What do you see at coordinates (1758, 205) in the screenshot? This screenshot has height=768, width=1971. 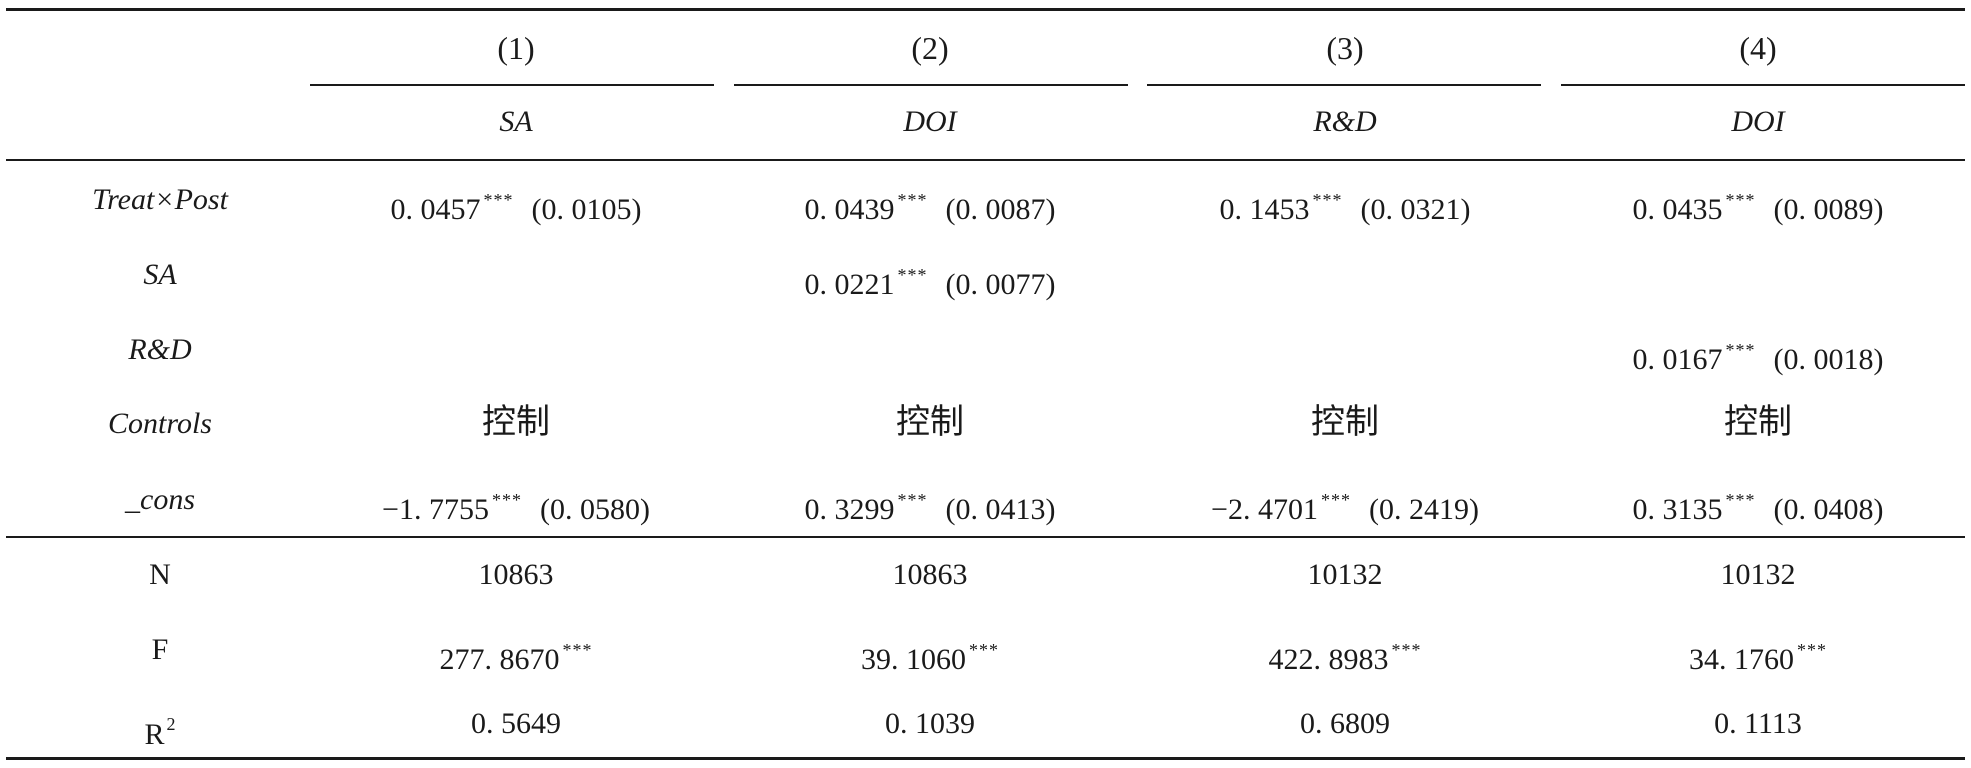 I see `coef-cell: 0. 0435 *** (0. 0089)` at bounding box center [1758, 205].